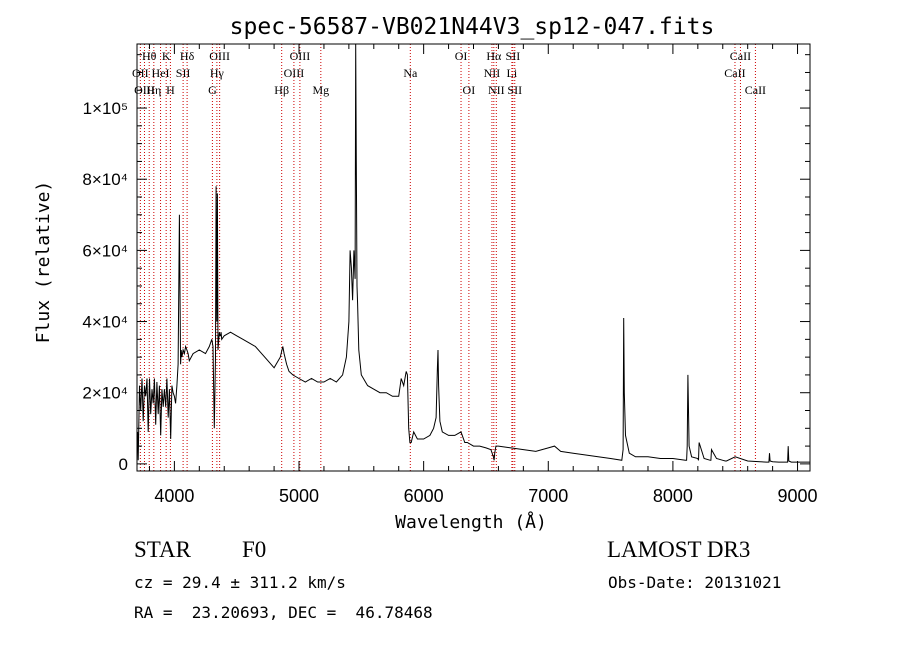 The width and height of the screenshot is (900, 649). I want to click on x-tick-label: 8000, so click(673, 496).